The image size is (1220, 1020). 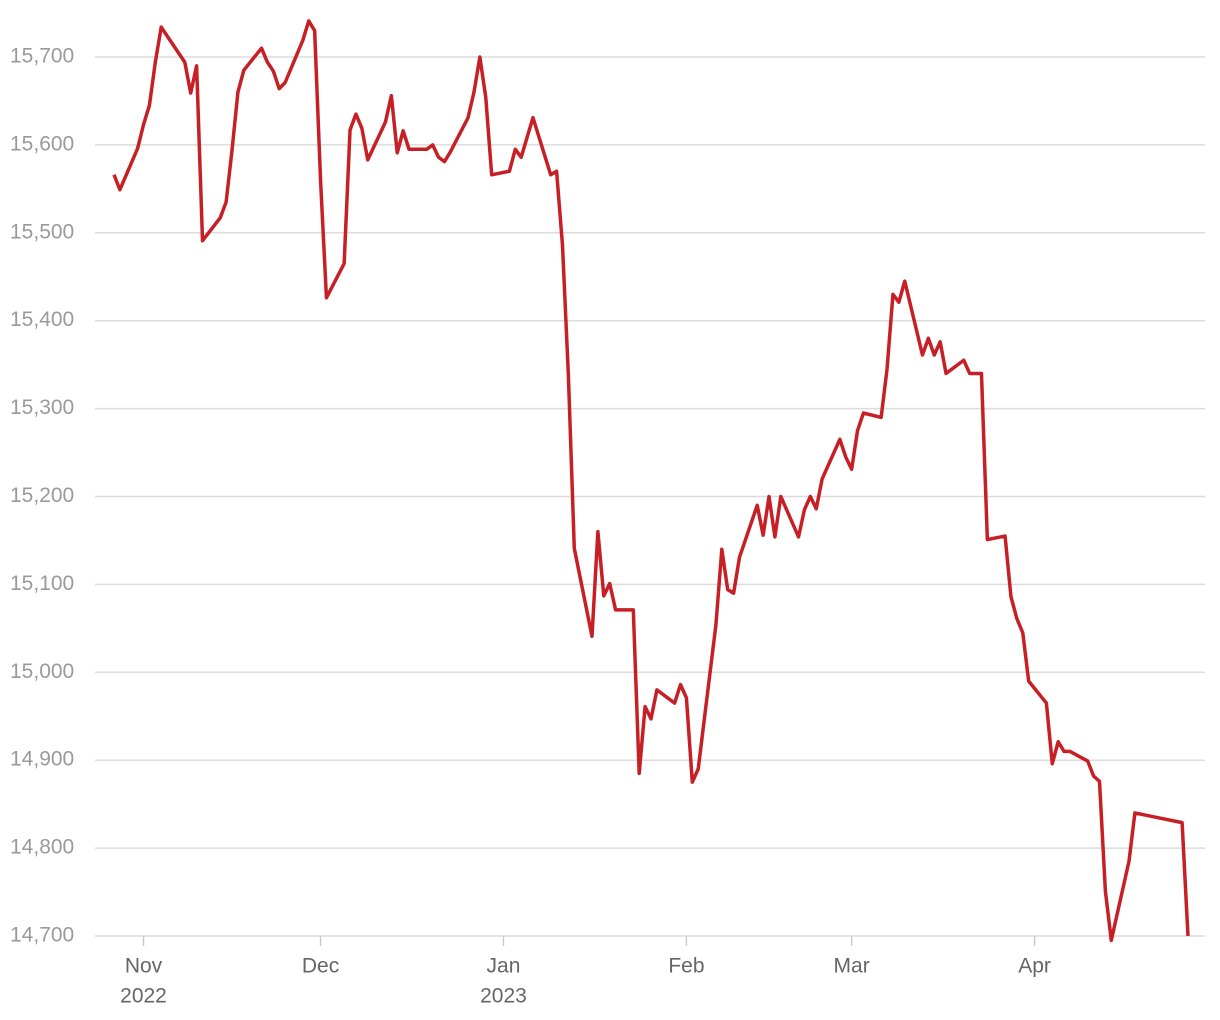 I want to click on y-tick-label: 15,600, so click(x=42, y=143).